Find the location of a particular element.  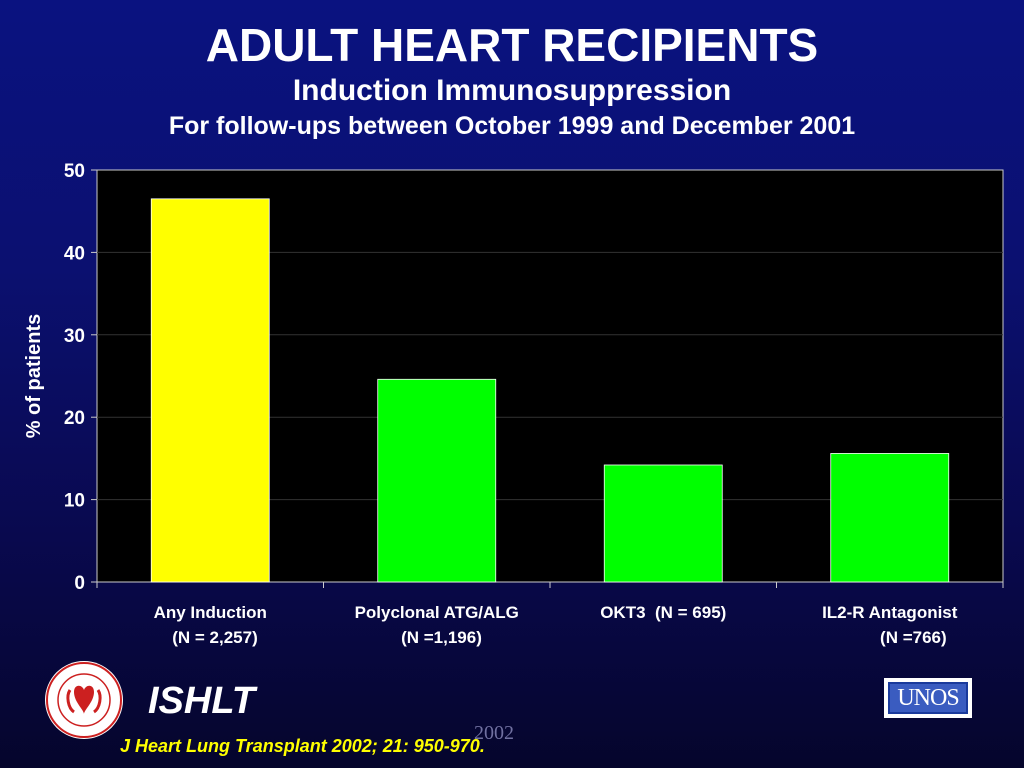

ishlt-logo is located at coordinates (84, 700).